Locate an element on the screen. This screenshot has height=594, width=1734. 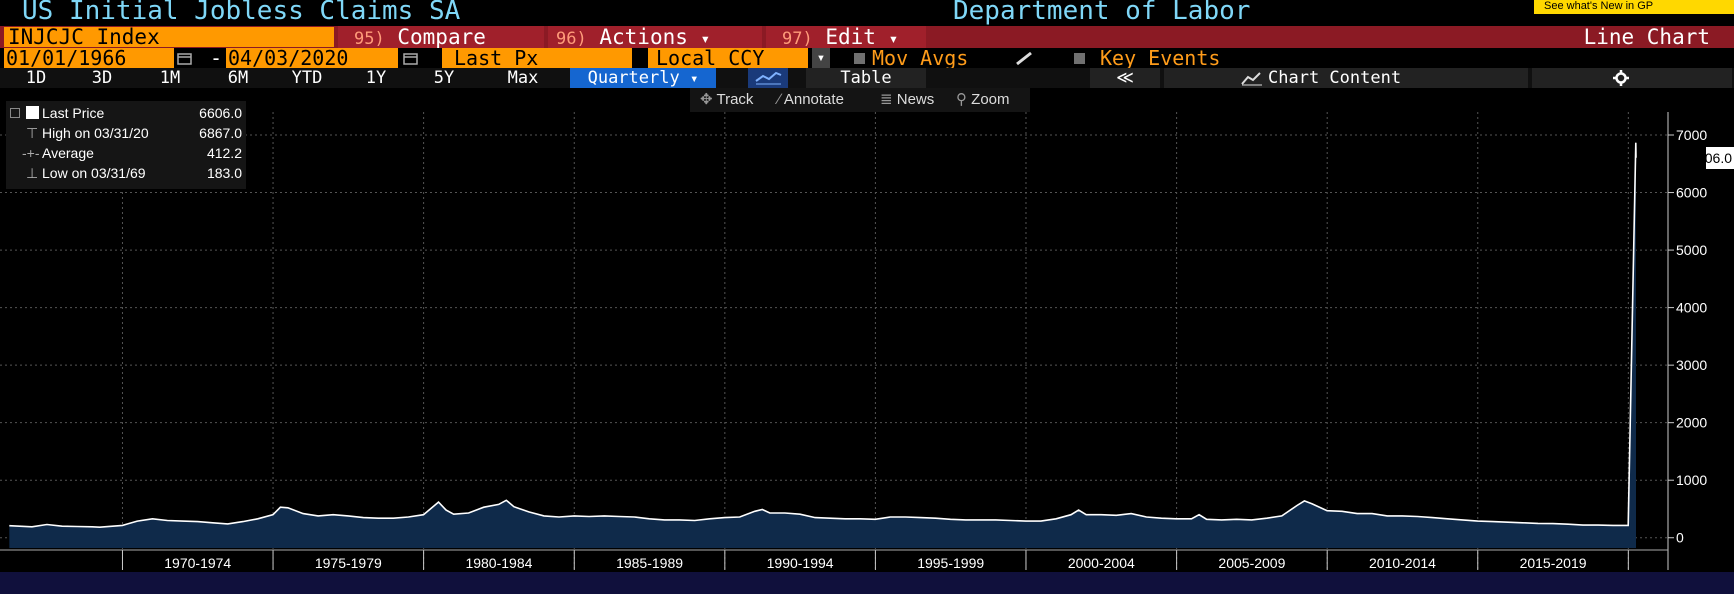
legend-low: ⊥ Low on 03/31/69 183.0 is located at coordinates (124, 173).